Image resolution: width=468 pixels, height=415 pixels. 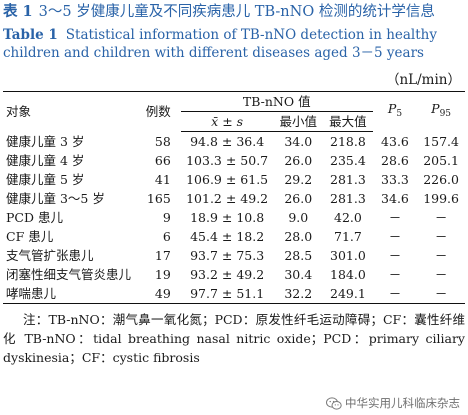 I want to click on table-row: 健康儿童 3 岁 58 94.8 ± 36.4 34.0 218.8 43.6 157.4, so click(x=234, y=142).